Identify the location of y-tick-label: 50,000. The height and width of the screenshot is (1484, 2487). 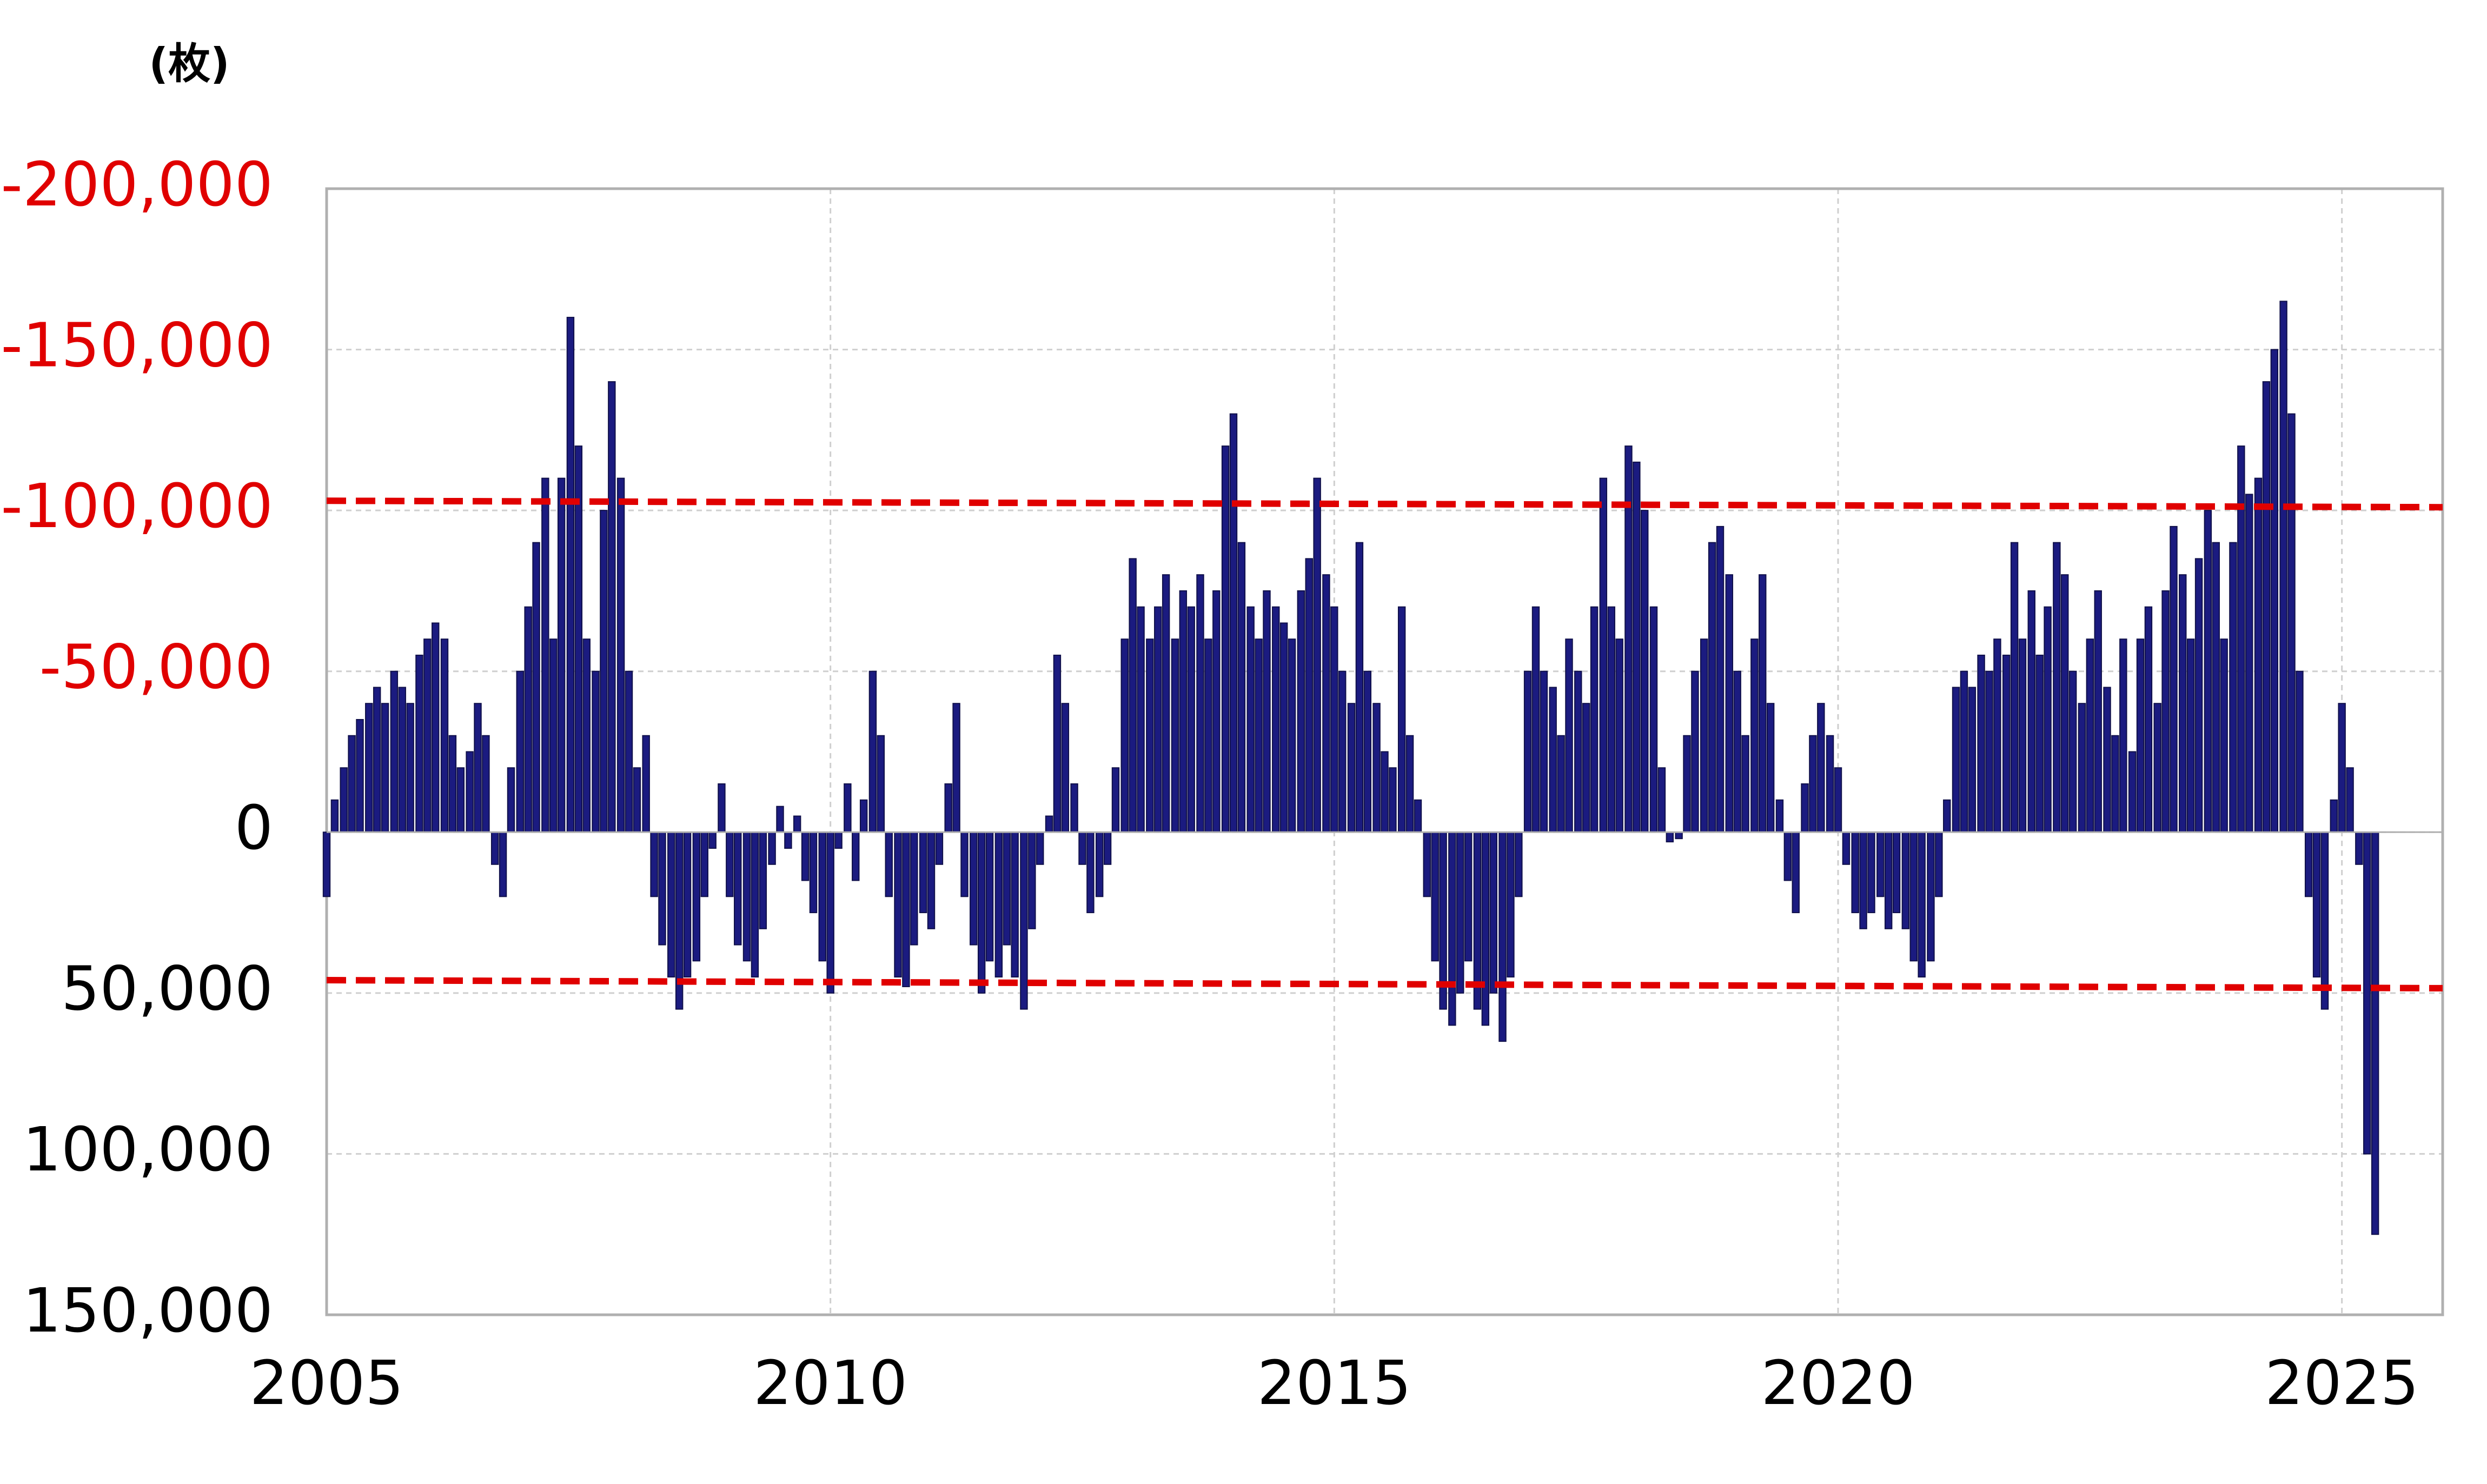
(167, 989).